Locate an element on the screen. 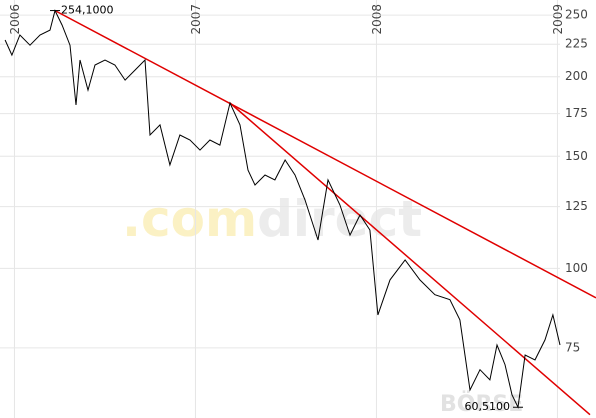  y-tick-label: 175 is located at coordinates (576, 113).